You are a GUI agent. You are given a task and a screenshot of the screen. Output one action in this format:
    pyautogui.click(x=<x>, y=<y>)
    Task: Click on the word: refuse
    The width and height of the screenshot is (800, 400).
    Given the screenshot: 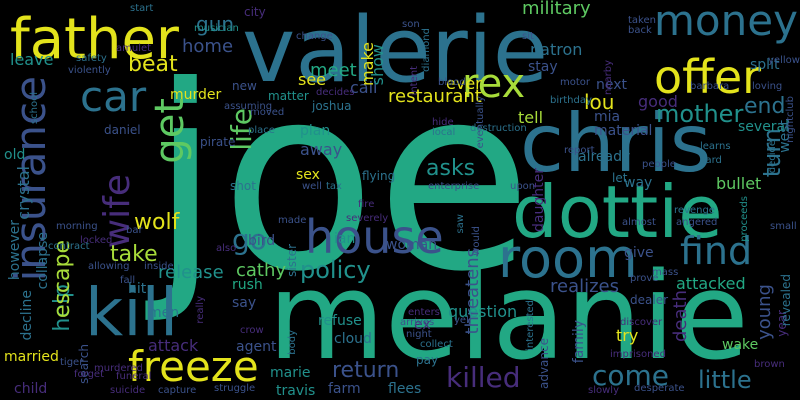 What is the action you would take?
    pyautogui.click(x=340, y=321)
    